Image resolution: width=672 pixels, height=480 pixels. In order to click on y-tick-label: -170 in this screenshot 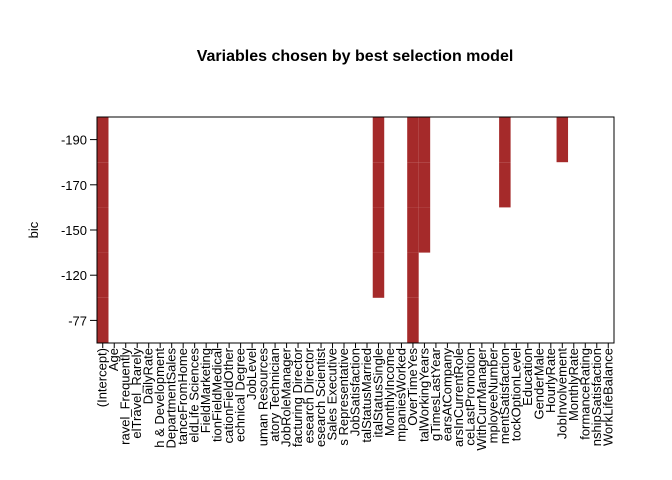, I will do `click(74, 185)`.